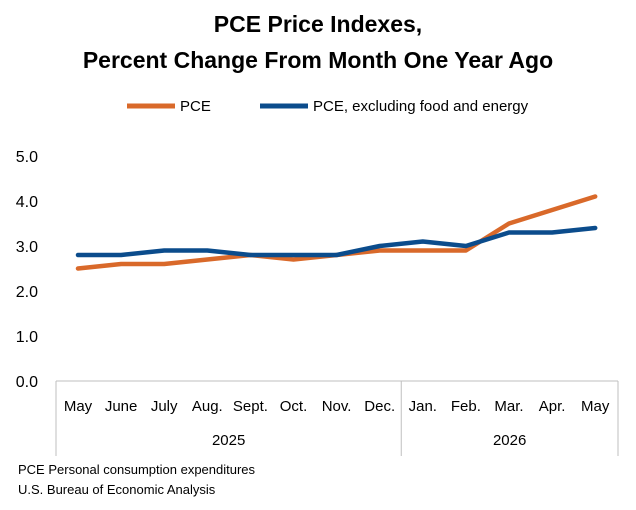  I want to click on series-lines, so click(336, 232).